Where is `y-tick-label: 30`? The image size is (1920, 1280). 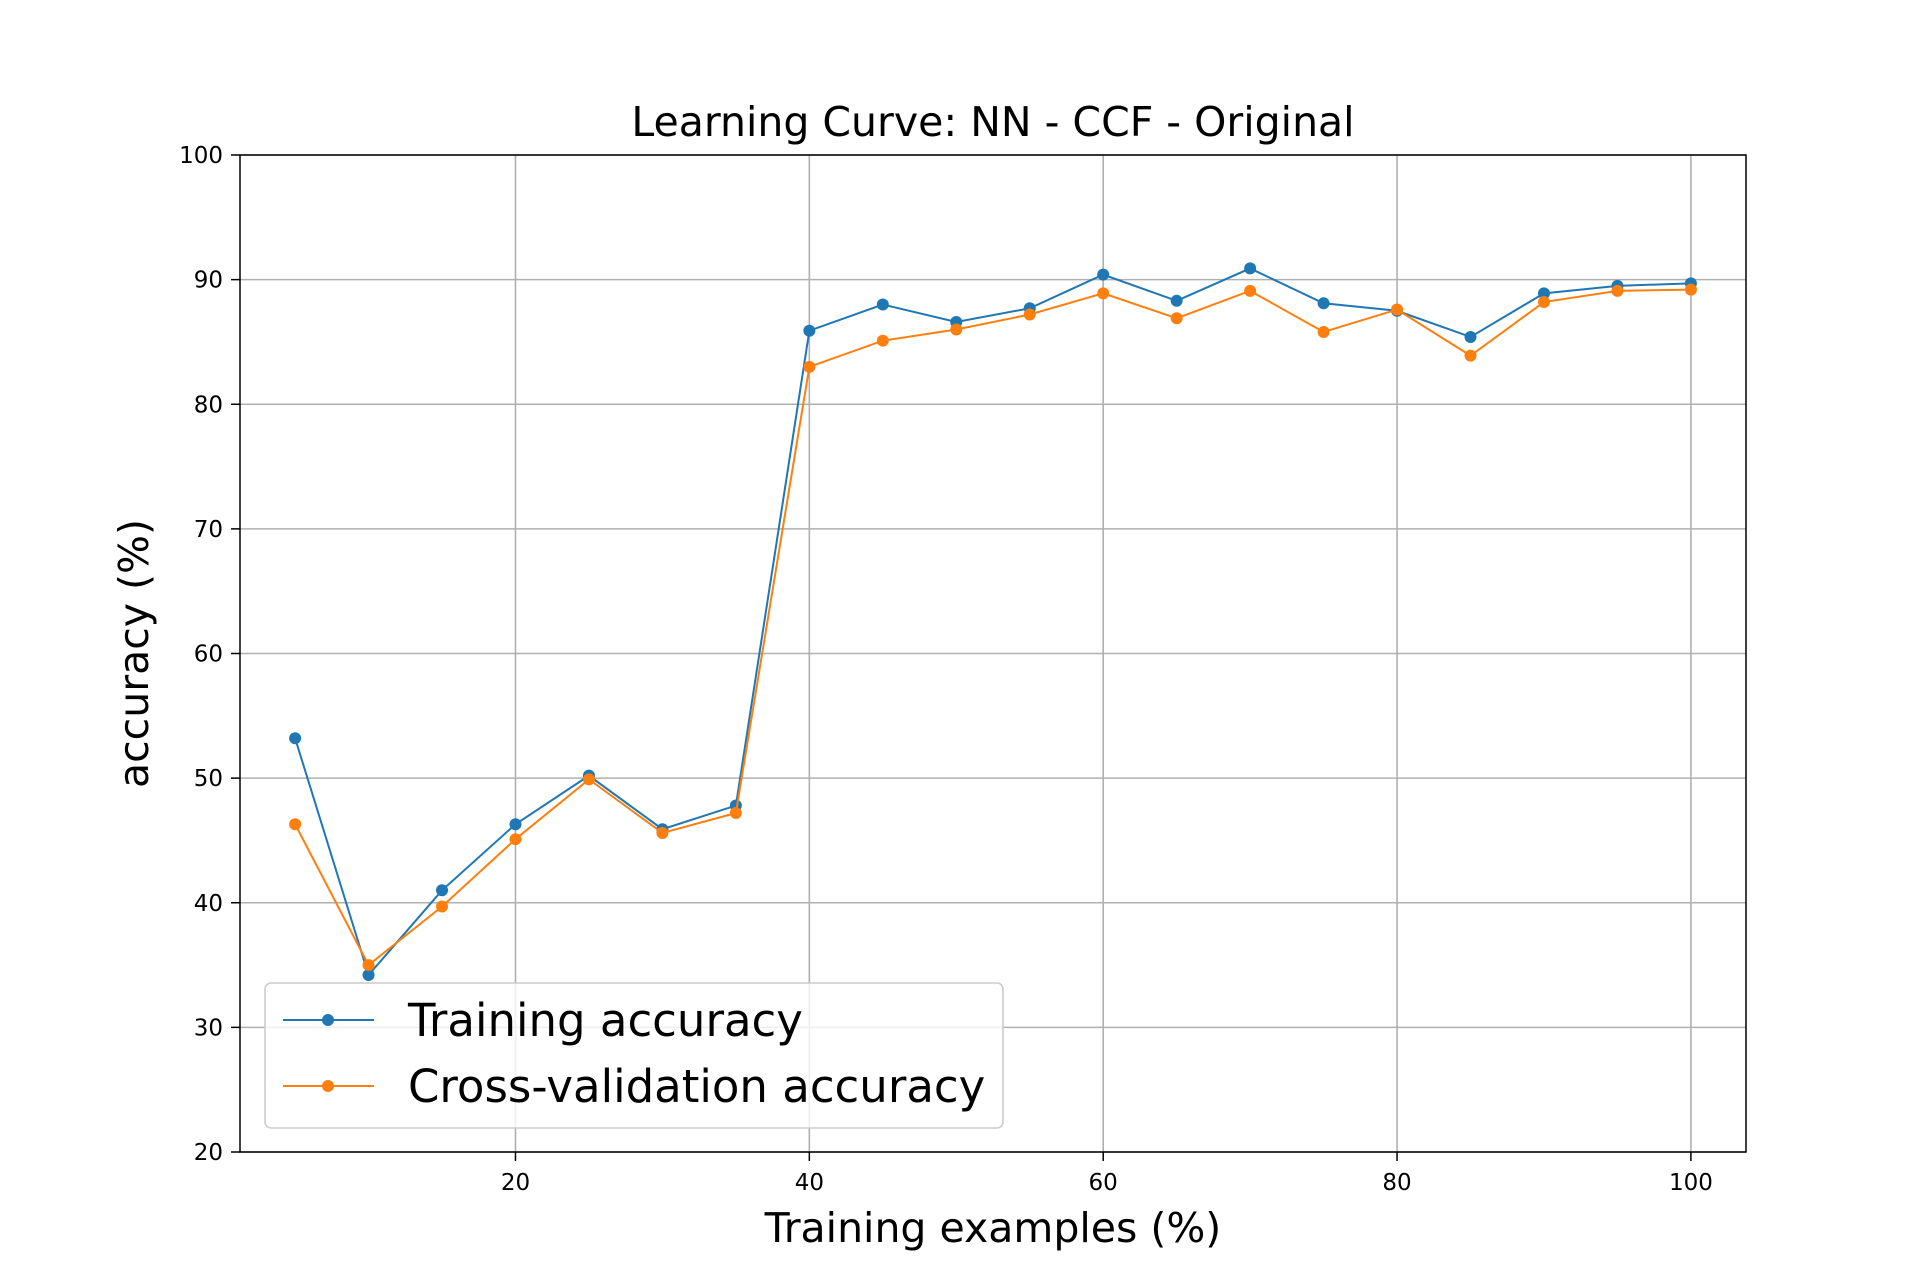
y-tick-label: 30 is located at coordinates (208, 1028).